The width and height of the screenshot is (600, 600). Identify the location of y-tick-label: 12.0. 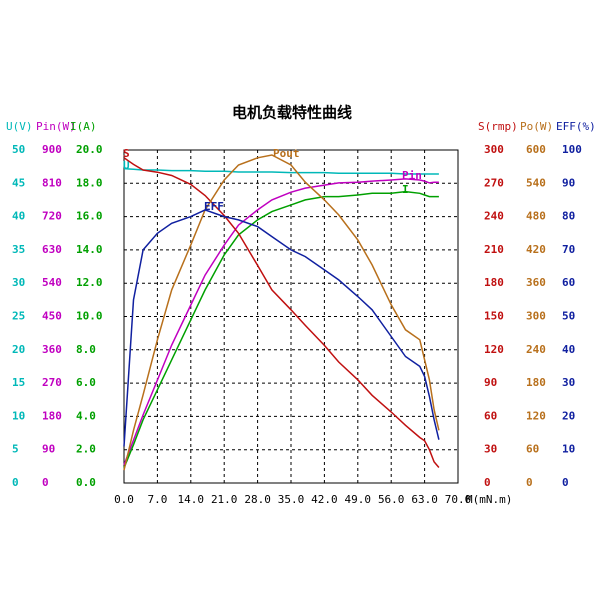
(89, 282).